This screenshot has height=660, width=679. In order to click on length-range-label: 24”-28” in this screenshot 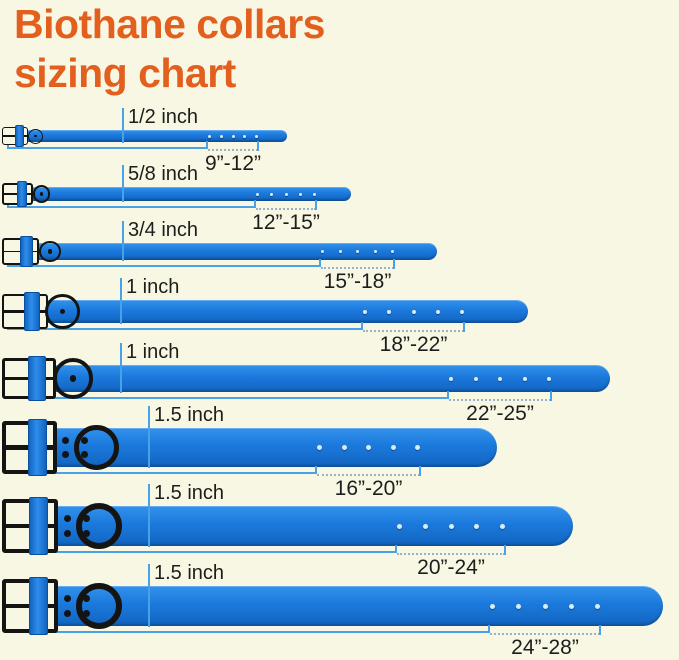, I will do `click(545, 647)`.